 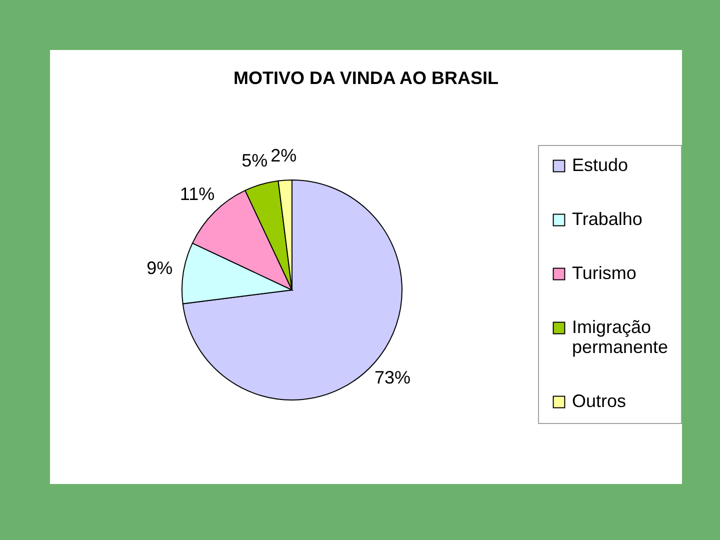 I want to click on data-label: 2%, so click(x=283, y=155).